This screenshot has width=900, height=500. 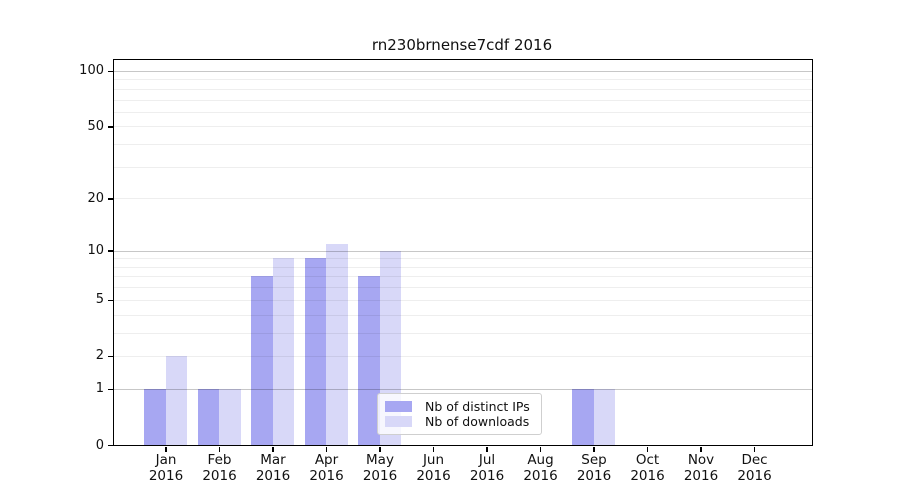 I want to click on chart-title: rn230brnense7cdf 2016, so click(x=462, y=45).